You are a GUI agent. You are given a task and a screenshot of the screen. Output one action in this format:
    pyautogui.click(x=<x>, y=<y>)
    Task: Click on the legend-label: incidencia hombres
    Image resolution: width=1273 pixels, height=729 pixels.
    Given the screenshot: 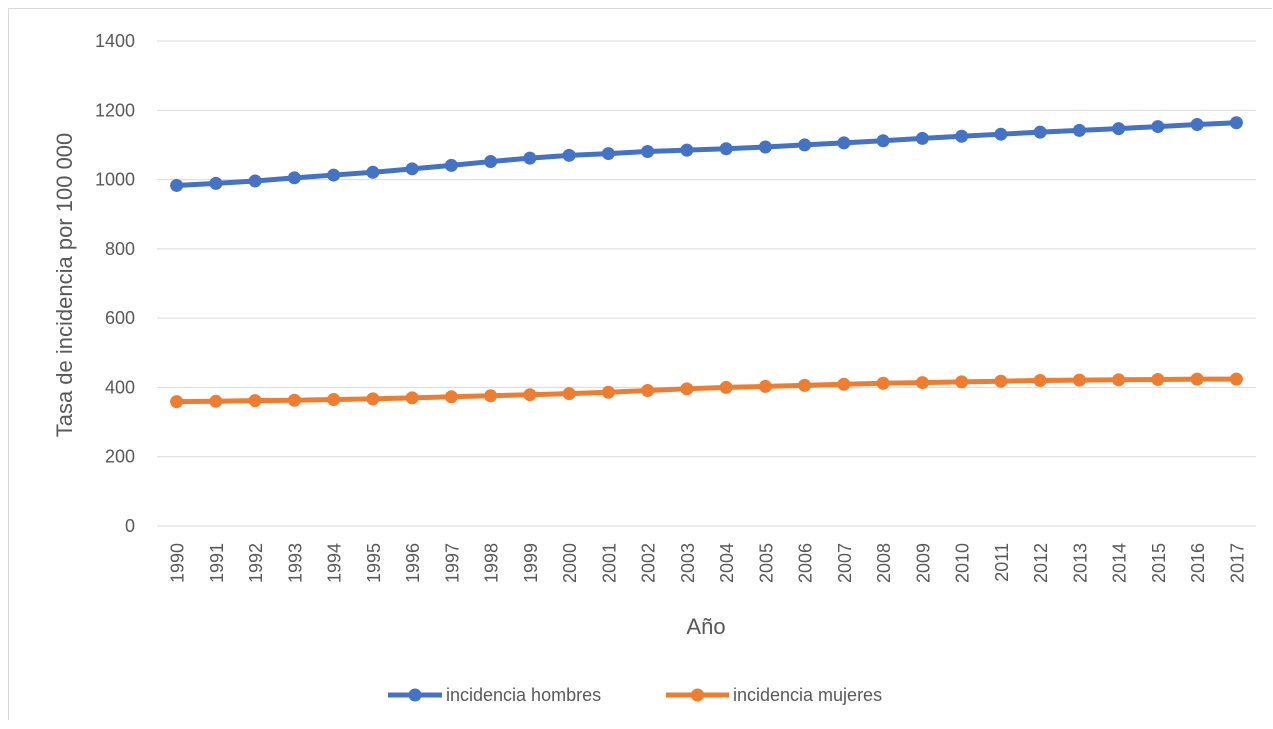 What is the action you would take?
    pyautogui.click(x=523, y=695)
    